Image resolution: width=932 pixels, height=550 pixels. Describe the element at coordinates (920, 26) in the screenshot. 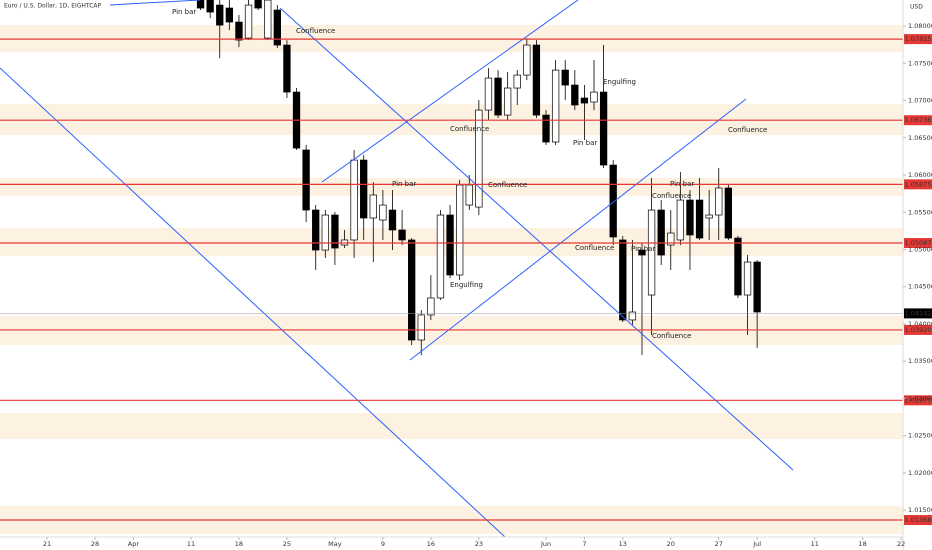

I see `y-tick-label: 1.08000` at that location.